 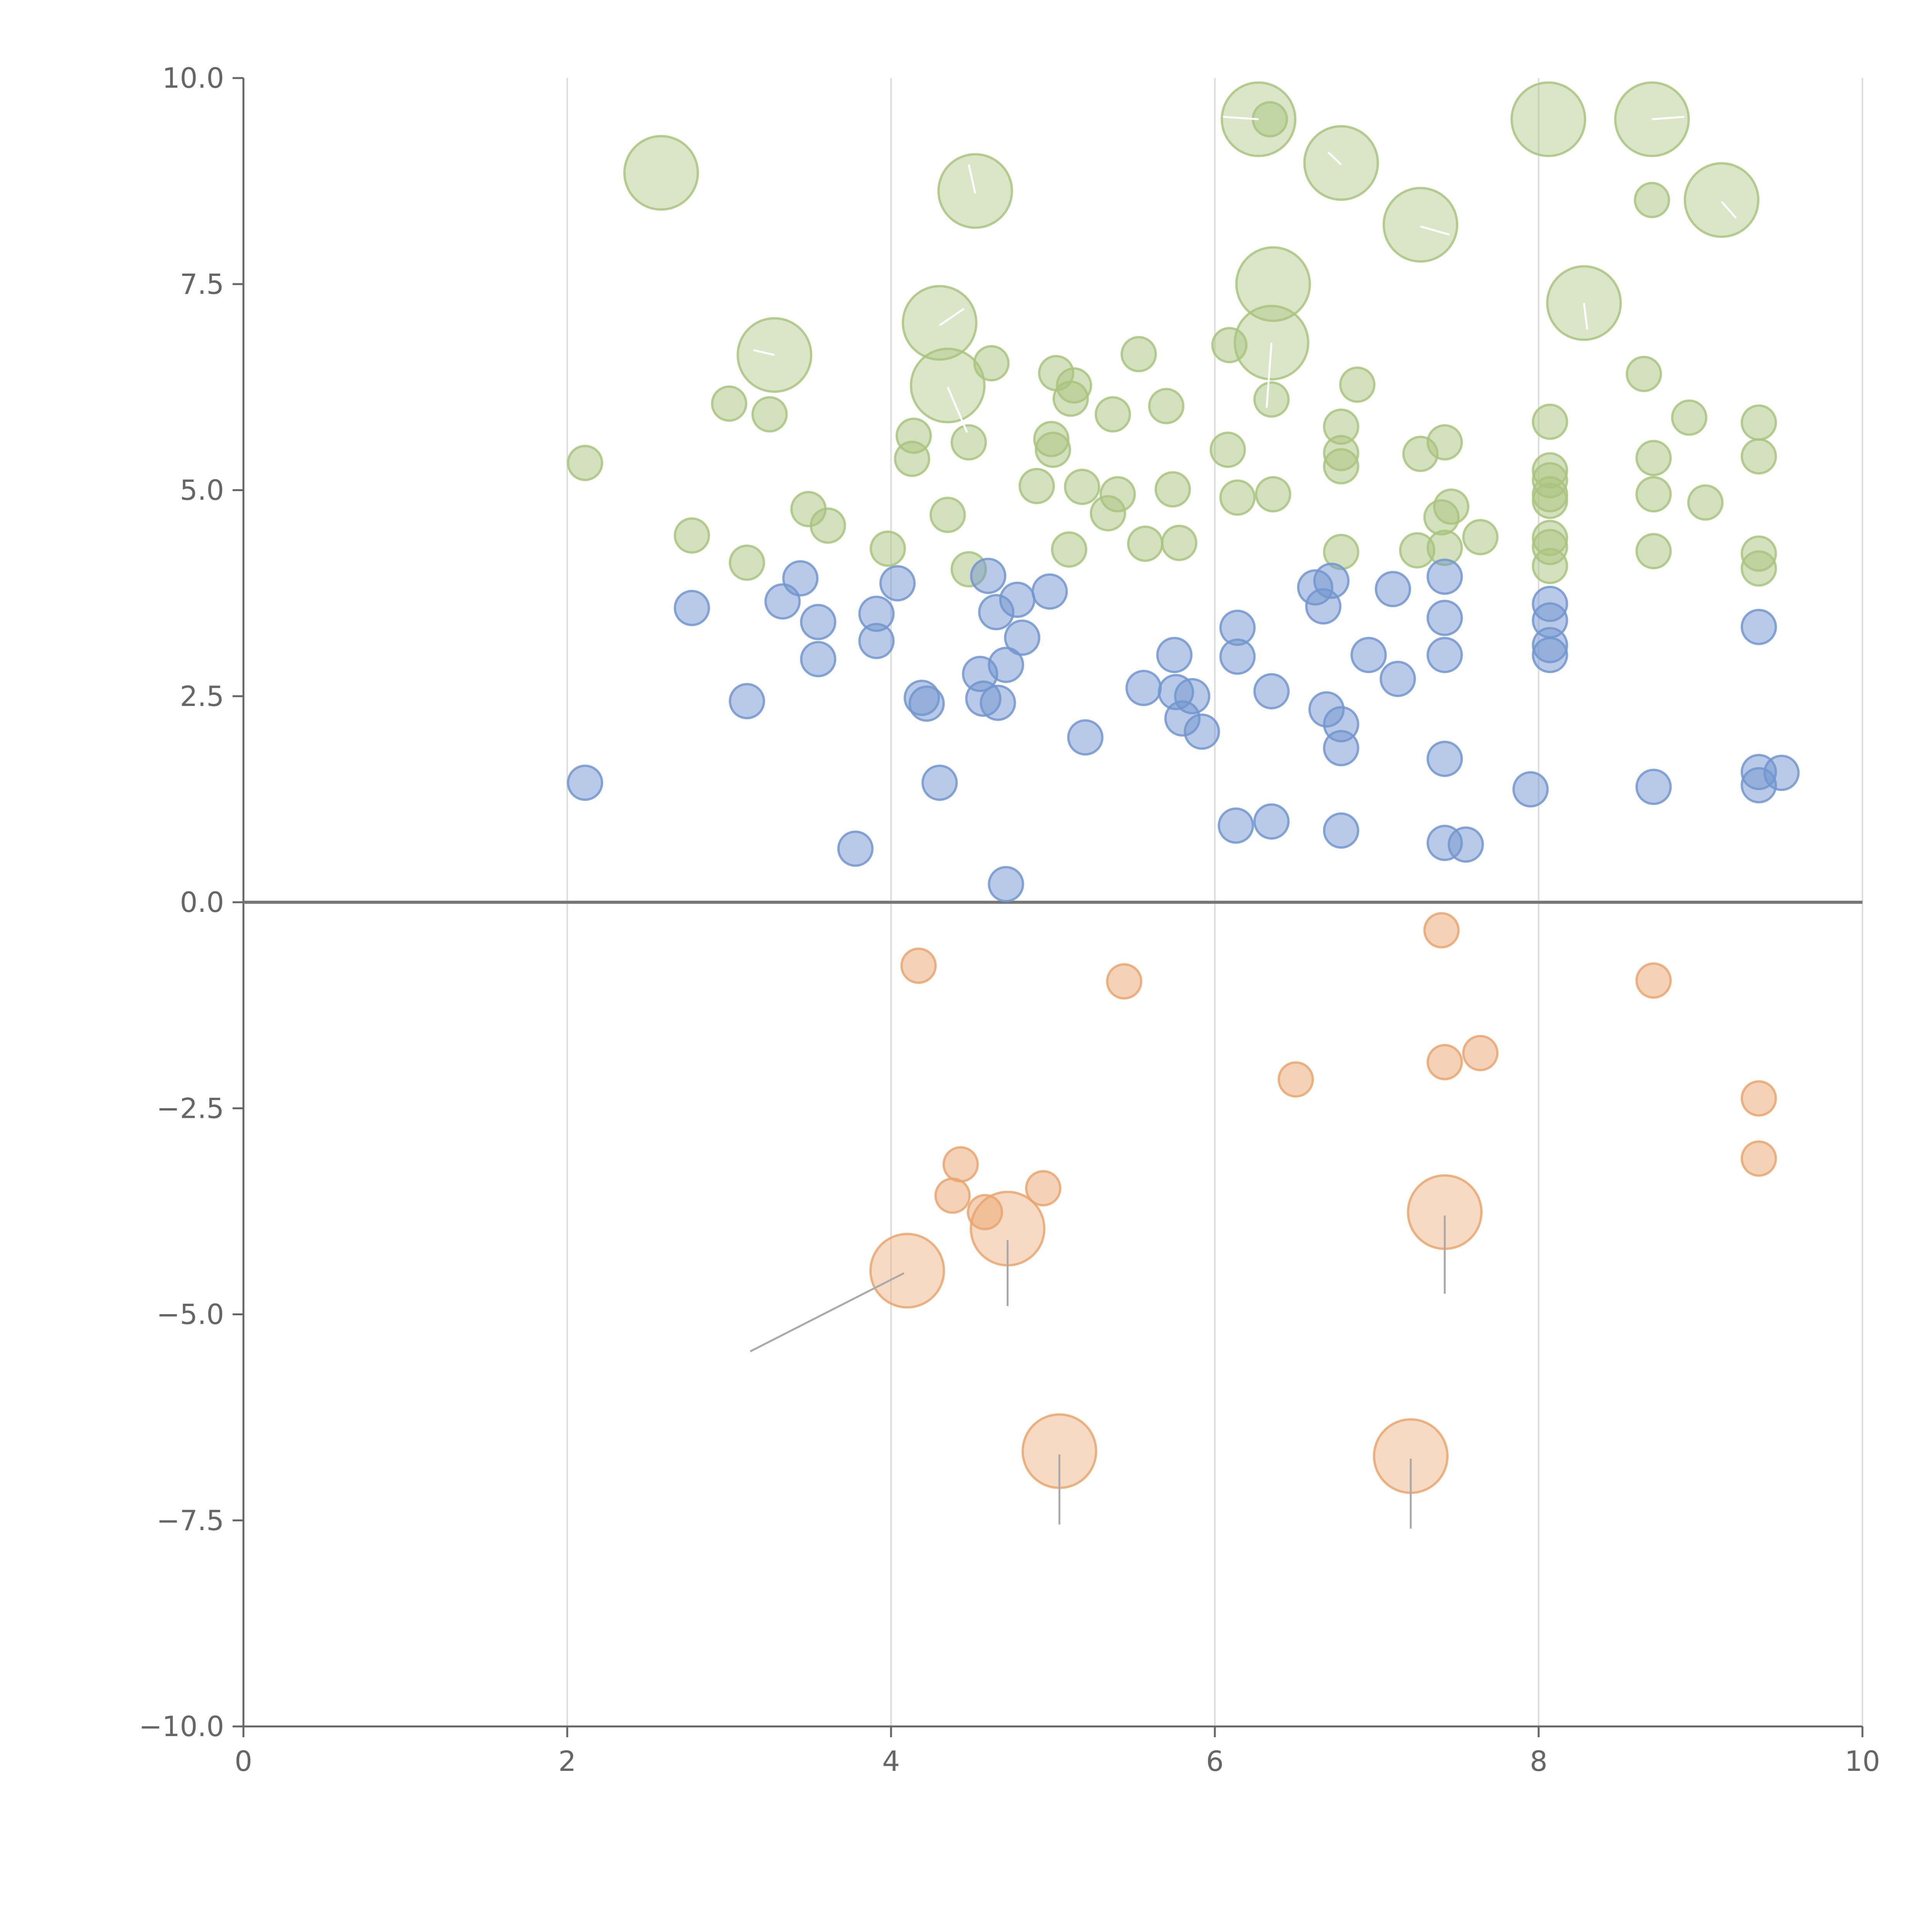 What do you see at coordinates (891, 1761) in the screenshot?
I see `x-tick-label: 4` at bounding box center [891, 1761].